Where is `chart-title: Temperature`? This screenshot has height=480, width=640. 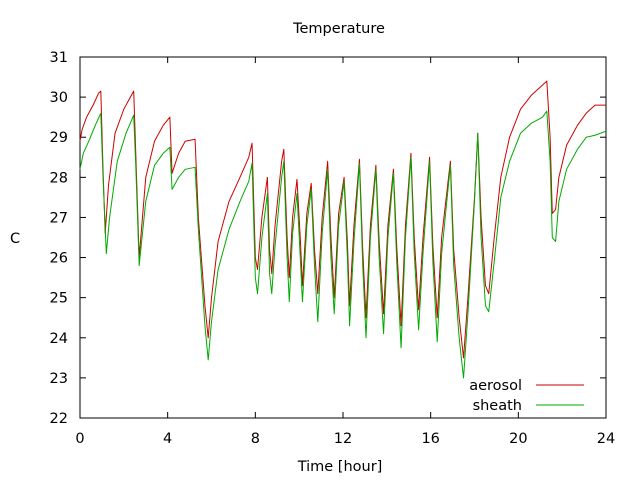
chart-title: Temperature is located at coordinates (338, 29).